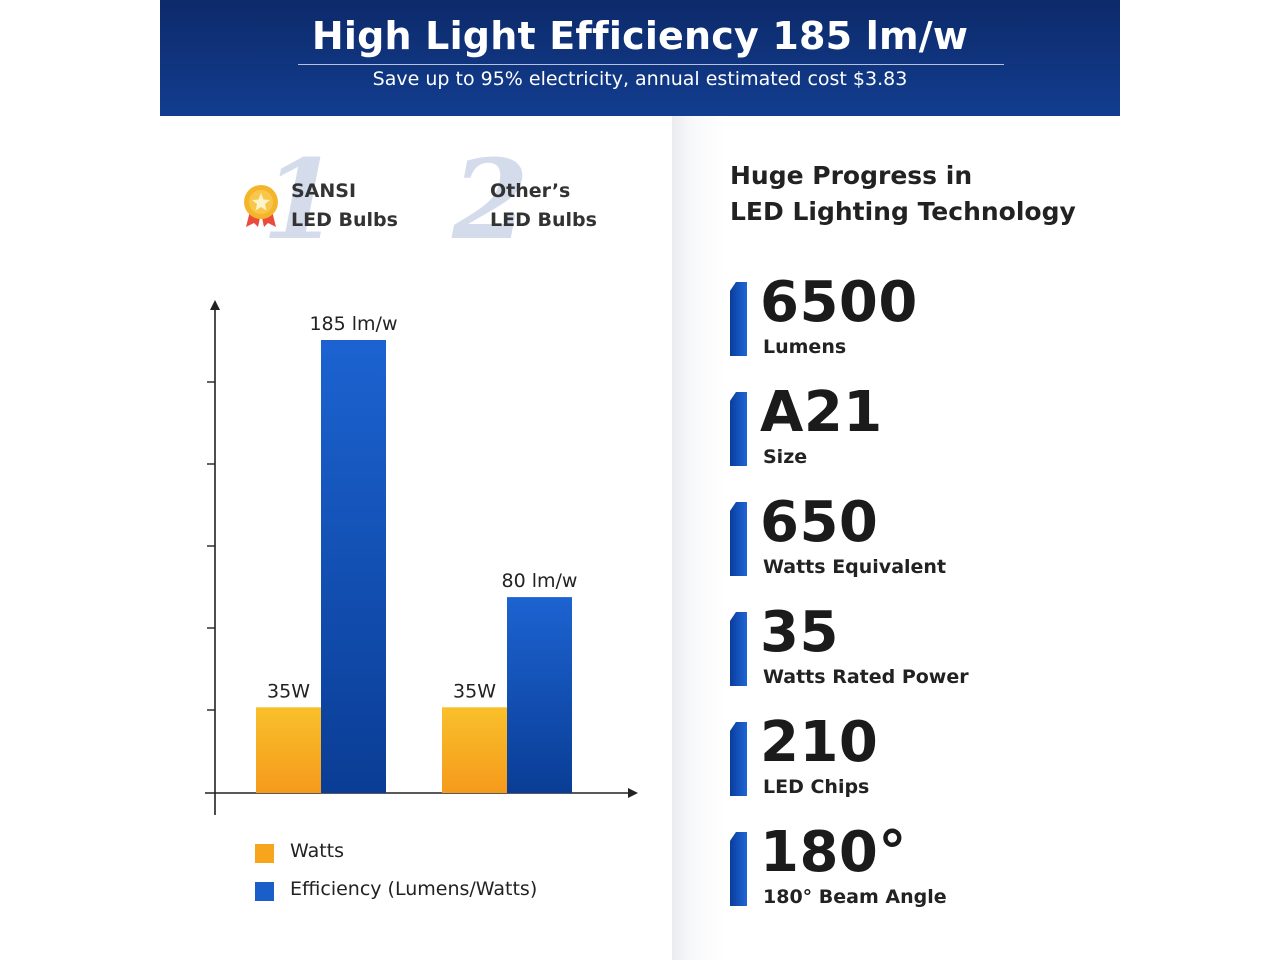  Describe the element at coordinates (816, 787) in the screenshot. I see `spec-label: LED Chips` at that location.